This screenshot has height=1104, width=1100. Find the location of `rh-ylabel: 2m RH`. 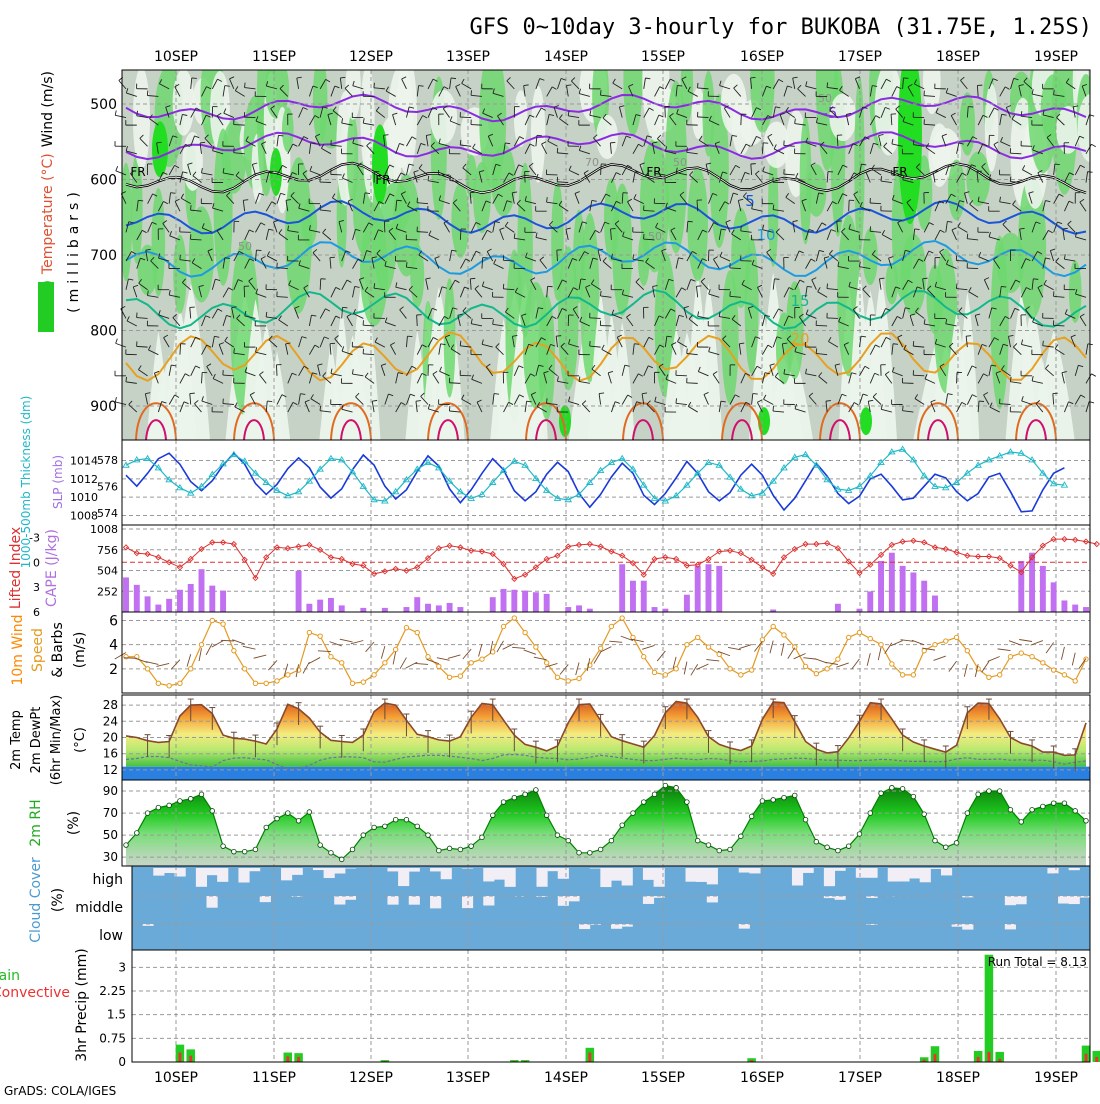

rh-ylabel: 2m RH is located at coordinates (36, 822).